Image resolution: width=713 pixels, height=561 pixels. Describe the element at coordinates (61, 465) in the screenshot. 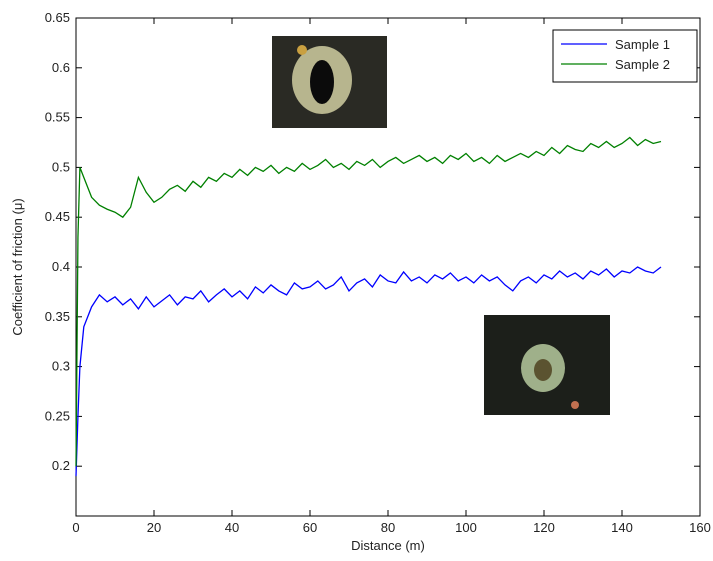

I see `y-tick-label: 0.2` at that location.